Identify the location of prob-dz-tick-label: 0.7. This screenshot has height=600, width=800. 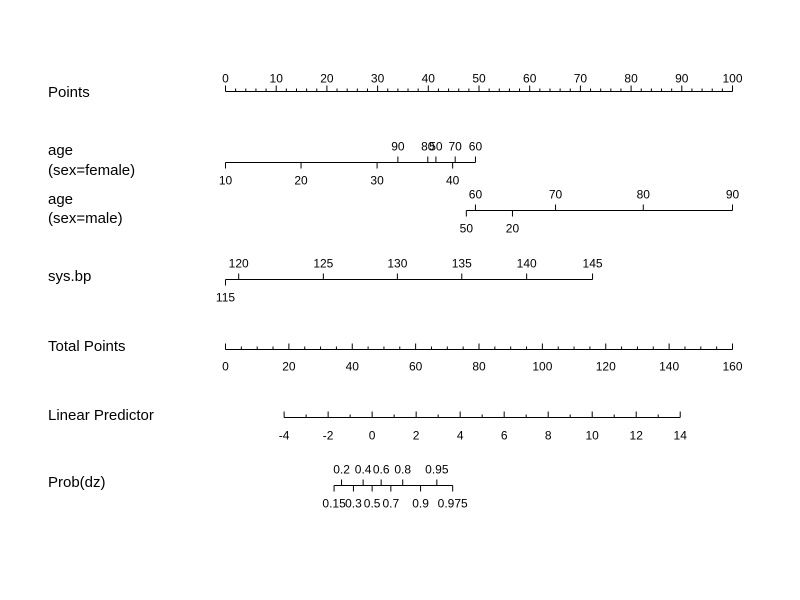
(391, 504).